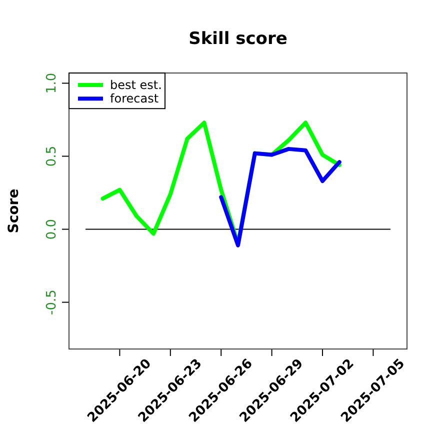 This screenshot has width=440, height=440. I want to click on chart-title: Skill score, so click(238, 39).